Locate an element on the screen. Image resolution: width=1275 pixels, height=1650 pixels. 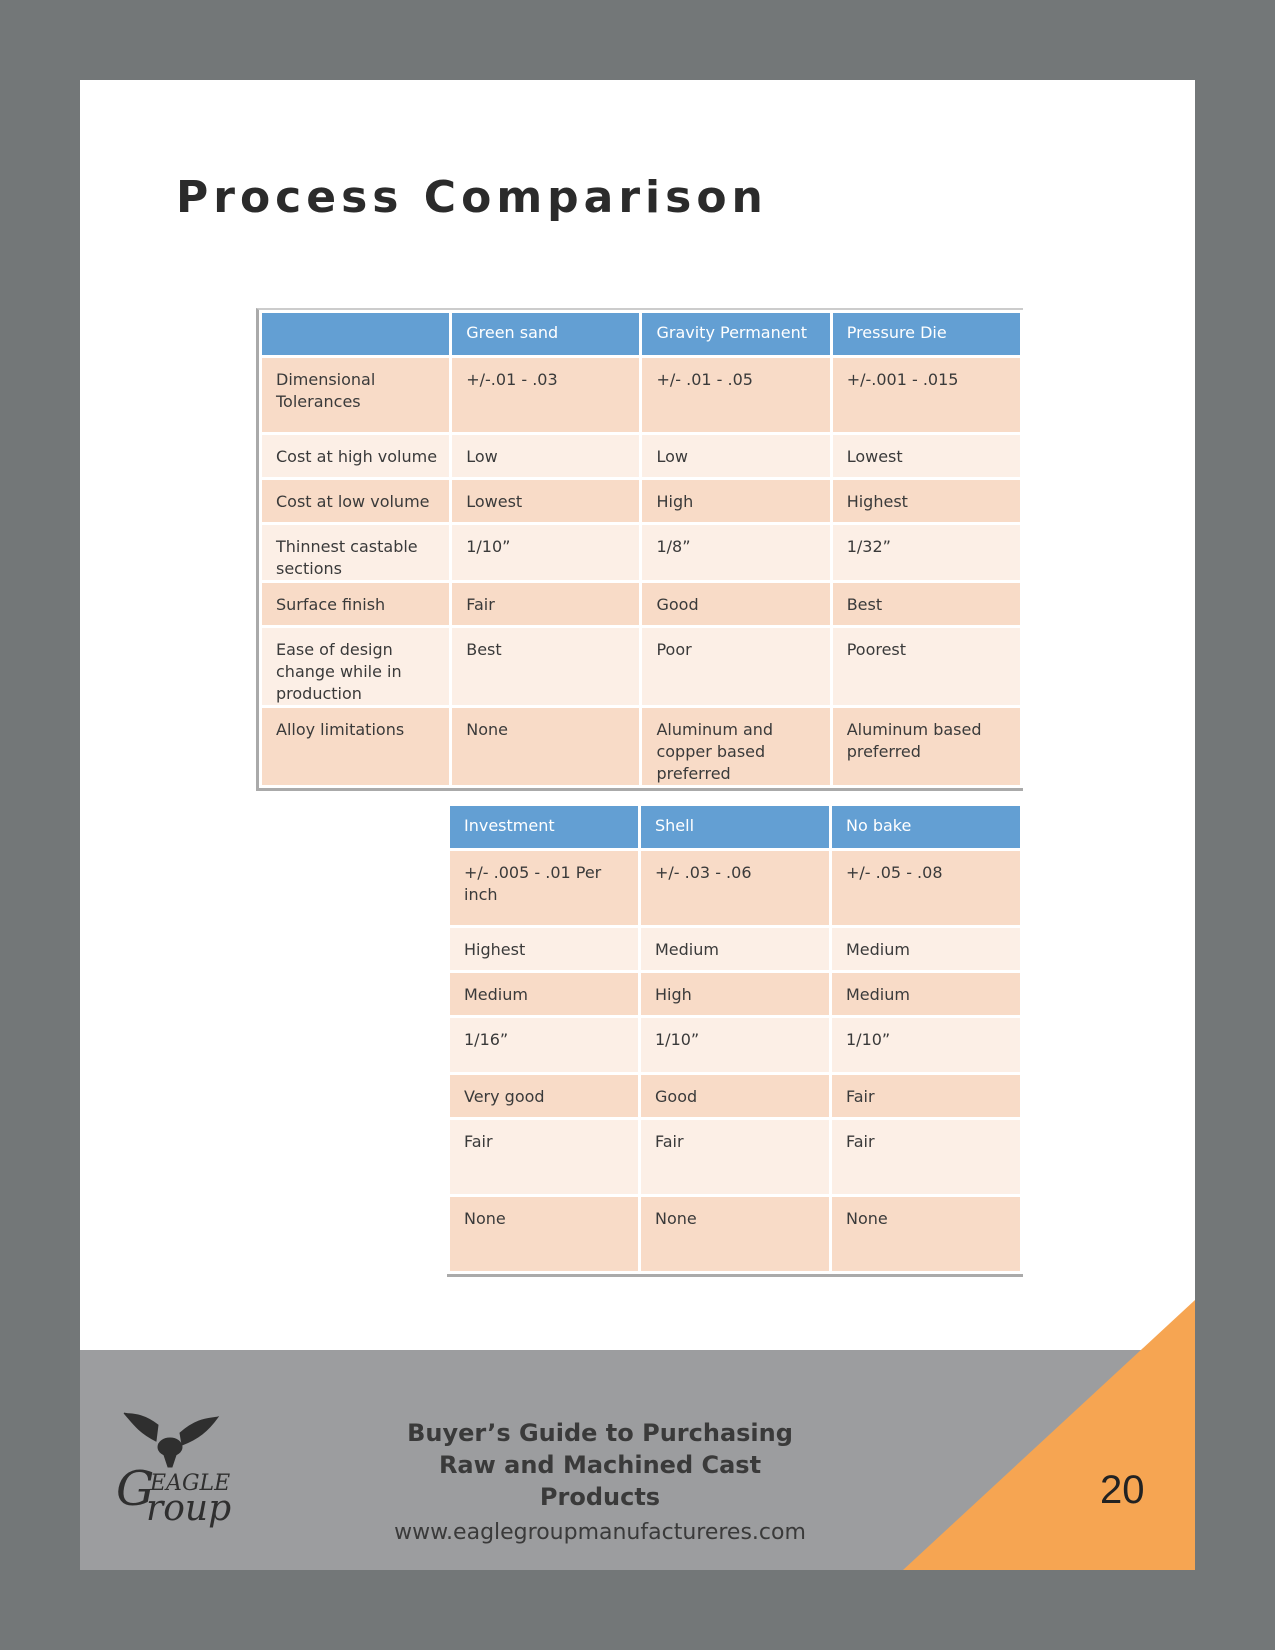
table-row: 1/16” 1/10” 1/10” is located at coordinates (735, 1045).